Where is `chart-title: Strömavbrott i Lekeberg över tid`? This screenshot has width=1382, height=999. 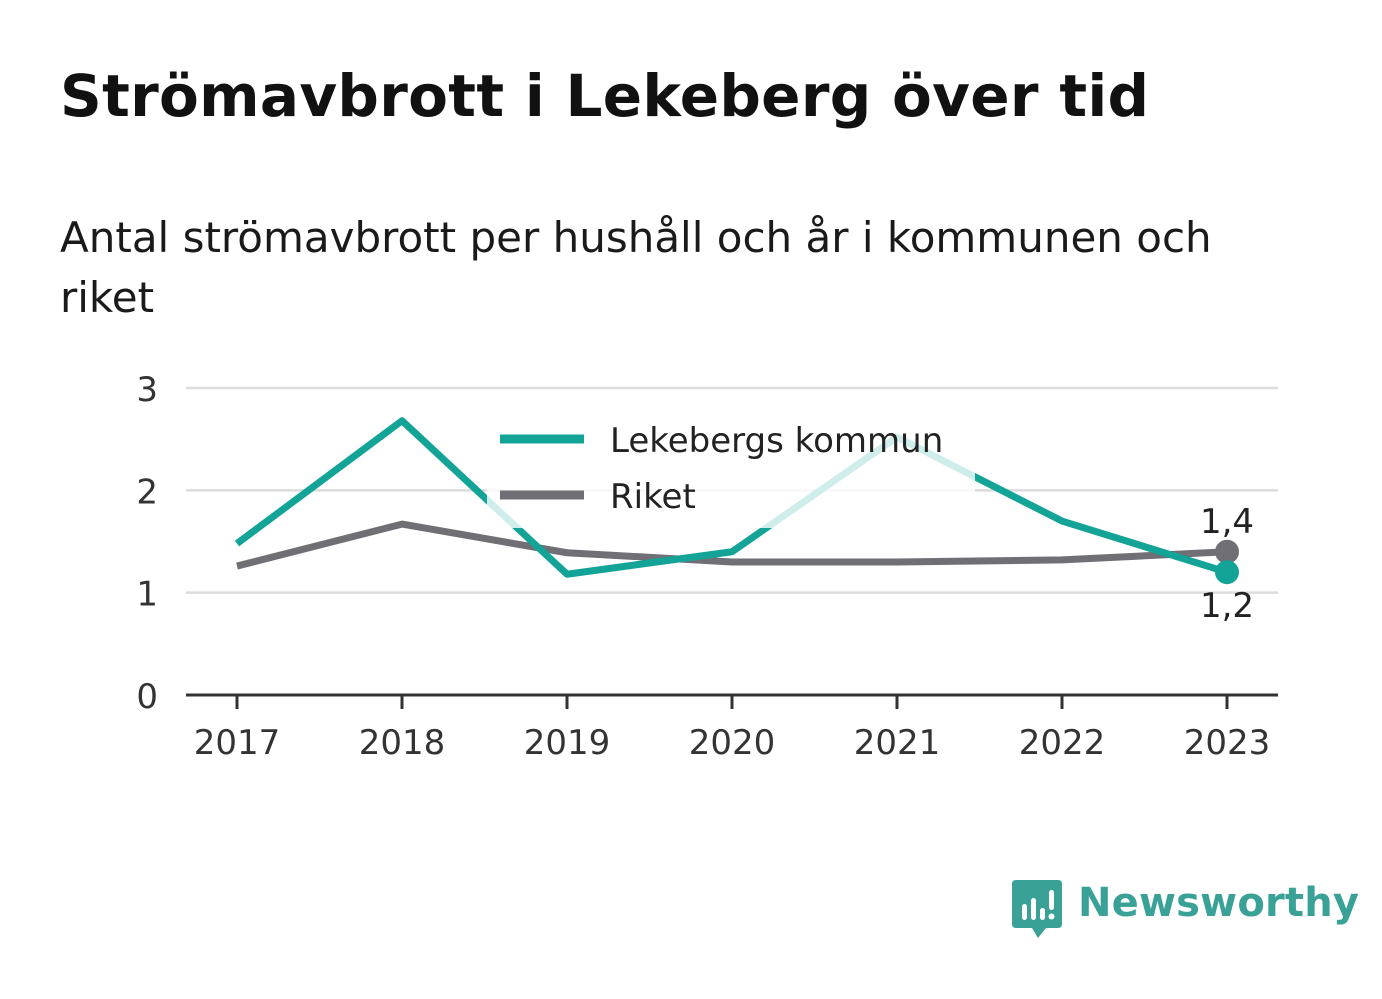
chart-title: Strömavbrott i Lekeberg över tid is located at coordinates (605, 96).